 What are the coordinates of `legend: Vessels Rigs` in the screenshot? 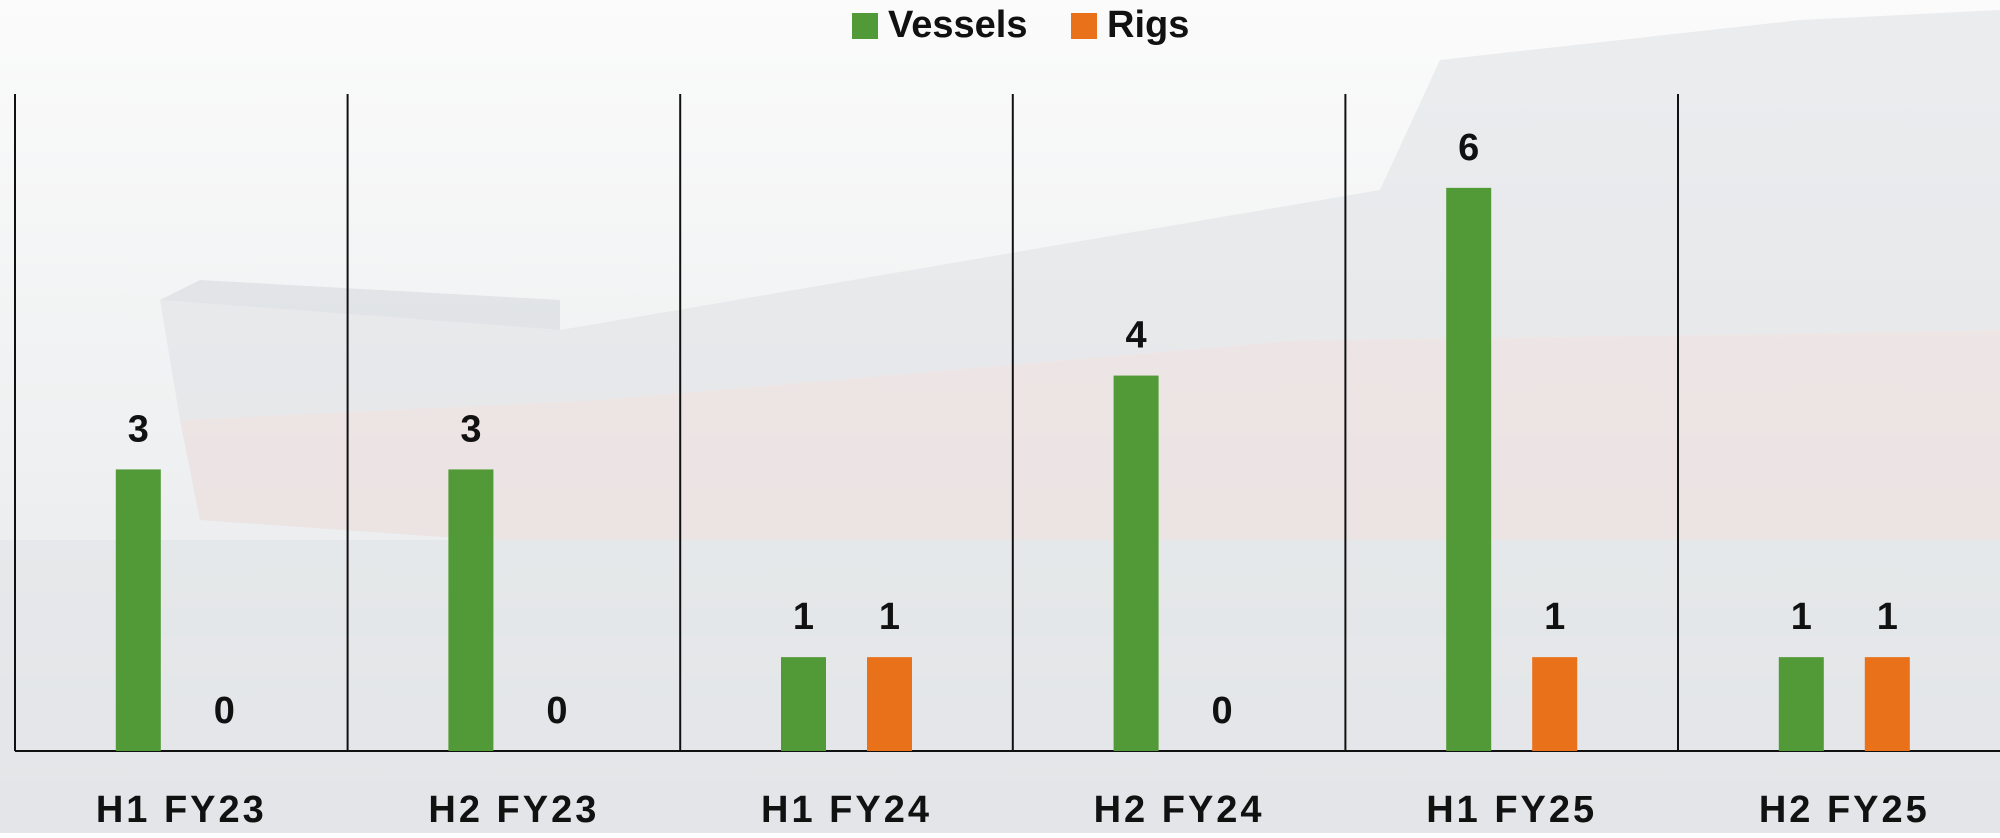 It's located at (1020, 25).